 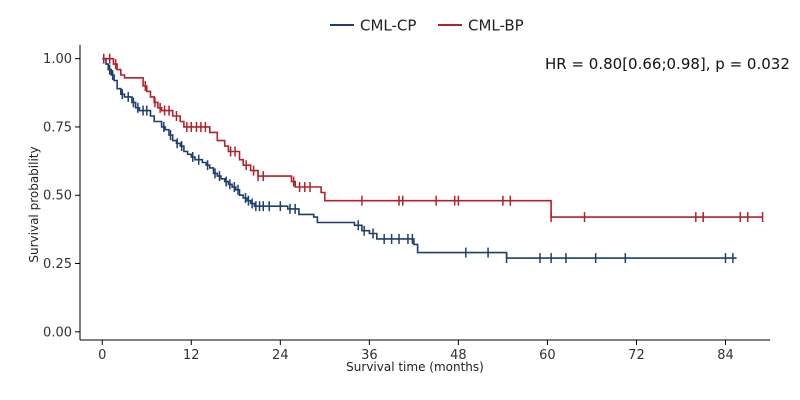 What do you see at coordinates (280, 355) in the screenshot?
I see `x-tick-label: 24` at bounding box center [280, 355].